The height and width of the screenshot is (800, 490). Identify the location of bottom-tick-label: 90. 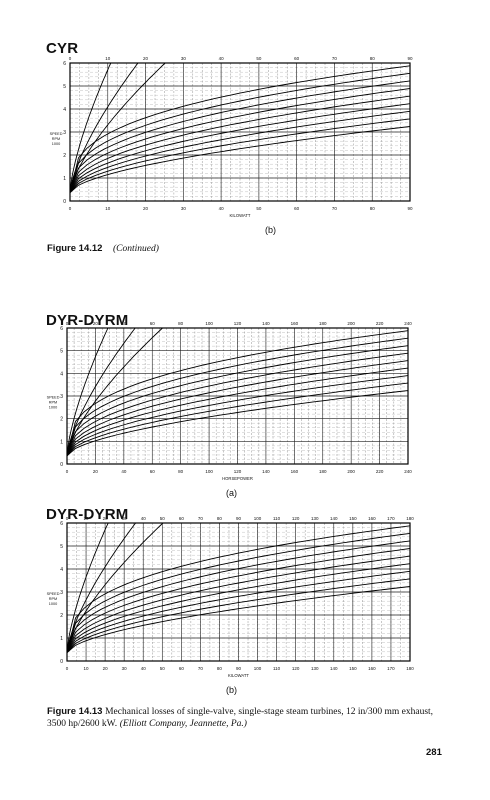
(239, 668).